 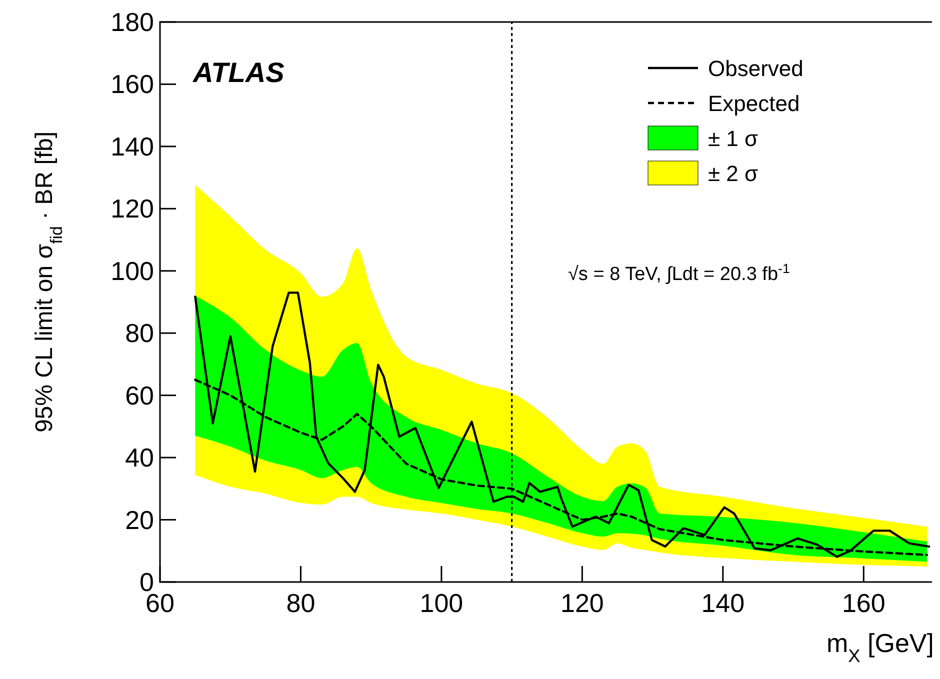 I want to click on y-tick-label: 160, so click(x=132, y=84).